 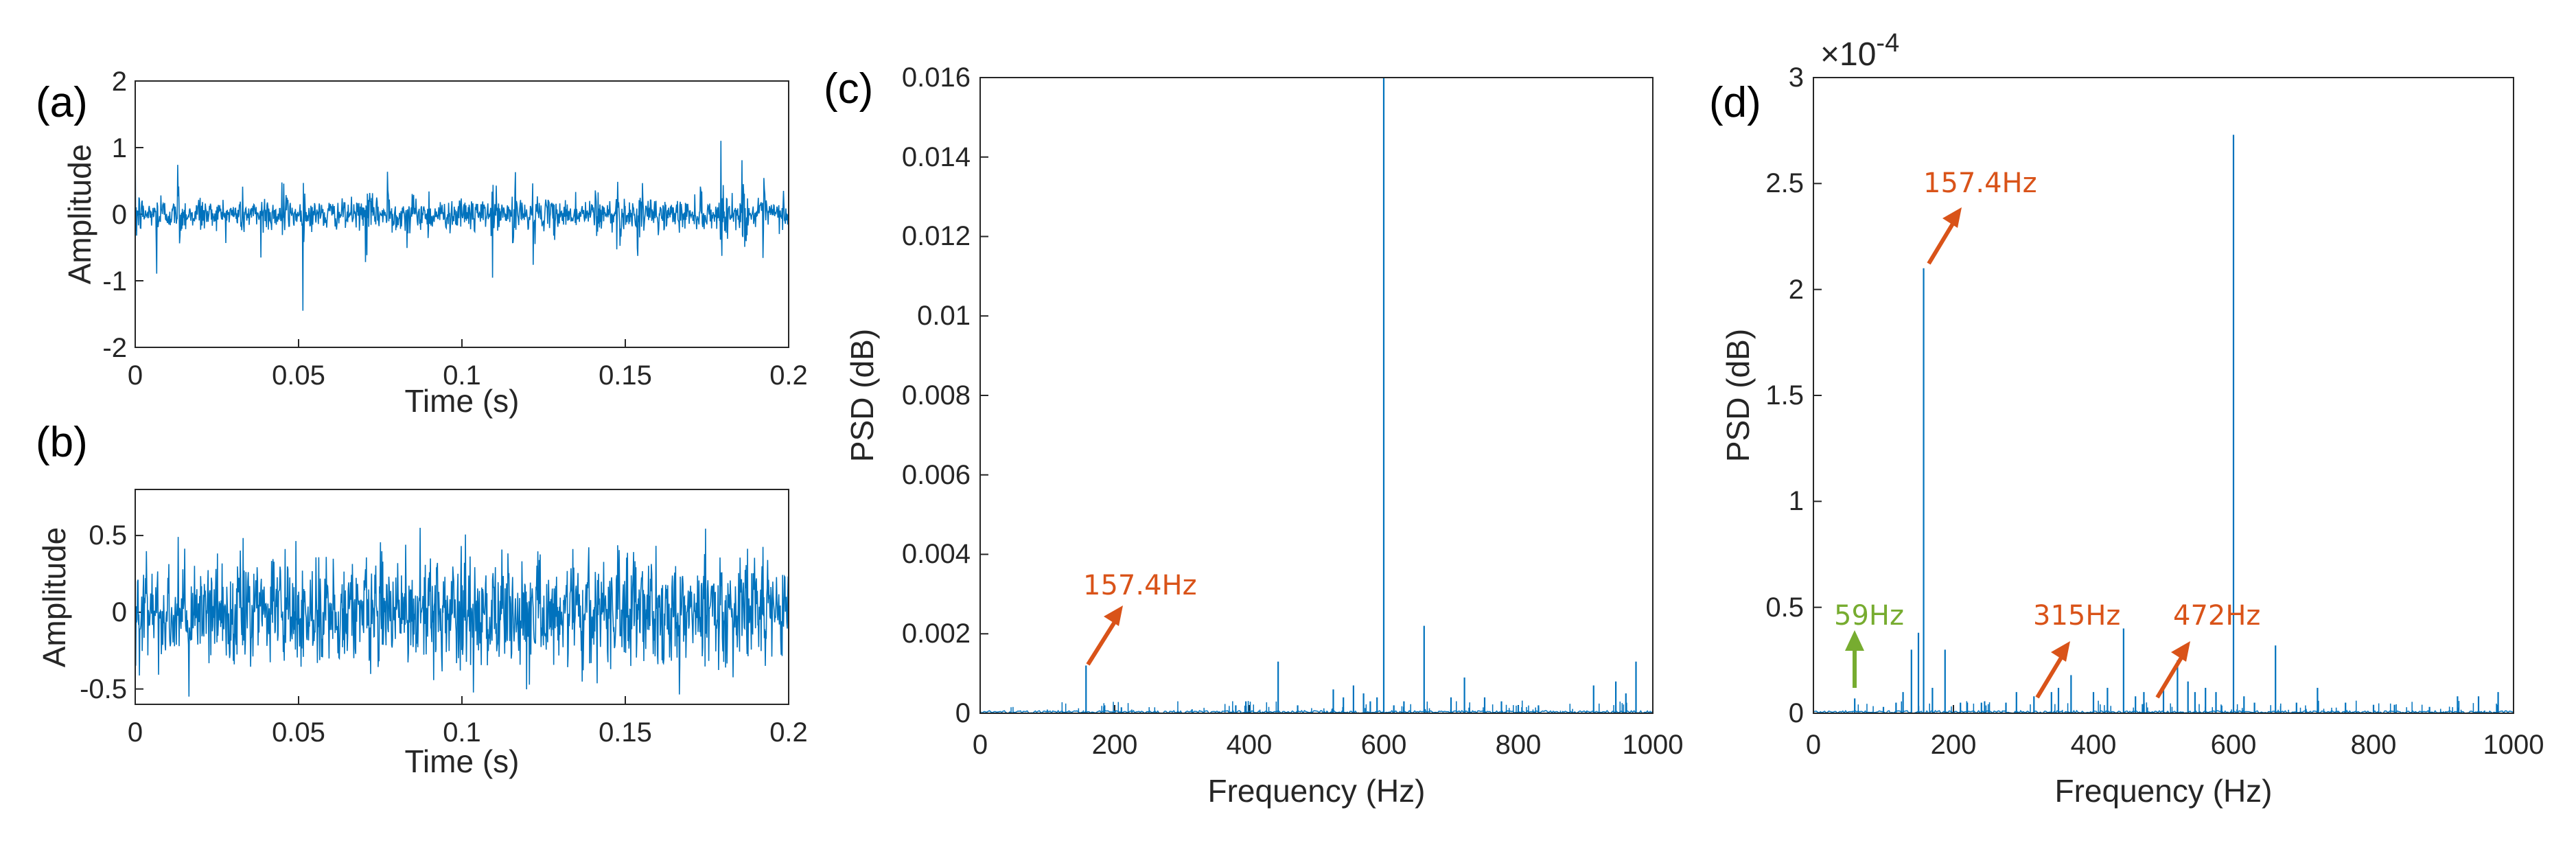 What do you see at coordinates (2164, 791) in the screenshot?
I see `panel-d-xlabel: Frequency (Hz)` at bounding box center [2164, 791].